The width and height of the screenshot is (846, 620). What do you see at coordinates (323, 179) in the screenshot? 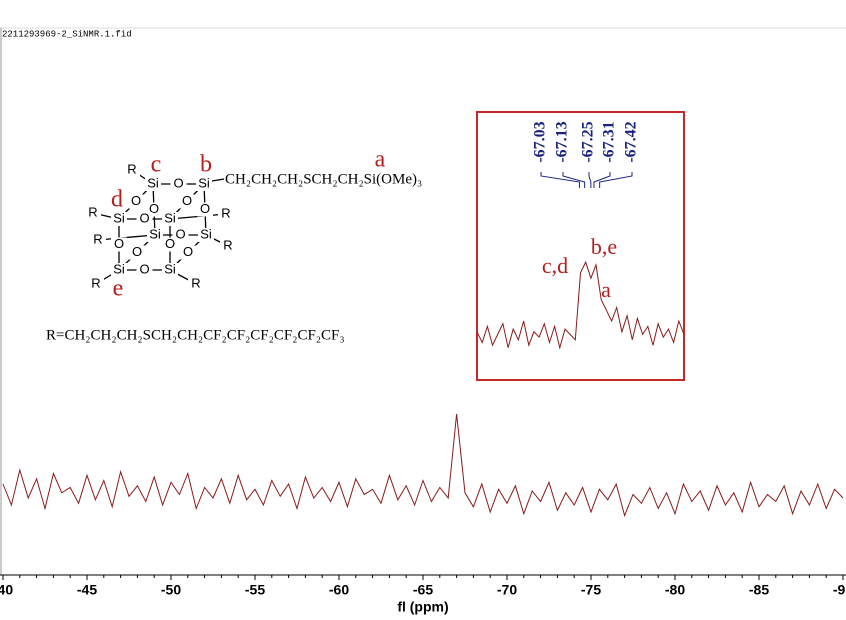
I see `chain-formula: CH₂CH₂CH₂SCH₂CH₂Si(OMe)₃` at bounding box center [323, 179].